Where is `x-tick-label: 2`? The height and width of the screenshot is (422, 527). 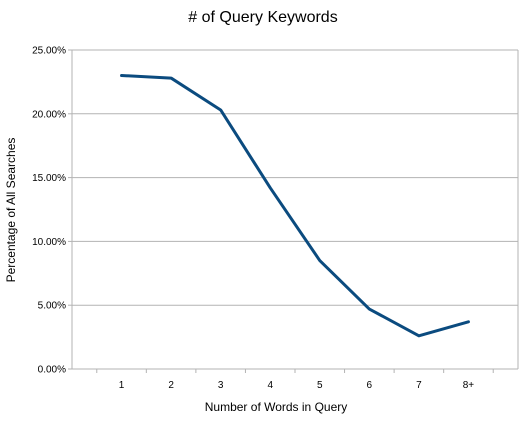 x-tick-label: 2 is located at coordinates (171, 385).